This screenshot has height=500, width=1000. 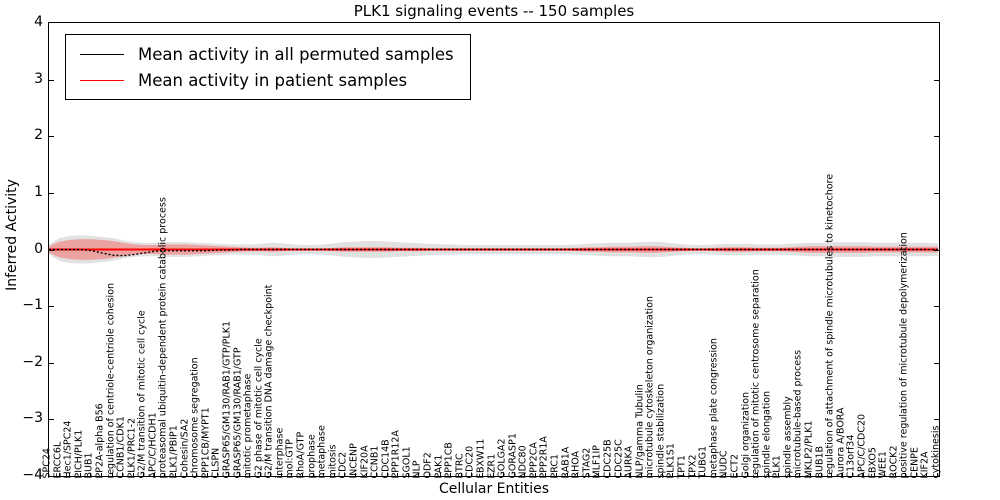 I want to click on x-tick-label: spindle stabilization, so click(x=661, y=430).